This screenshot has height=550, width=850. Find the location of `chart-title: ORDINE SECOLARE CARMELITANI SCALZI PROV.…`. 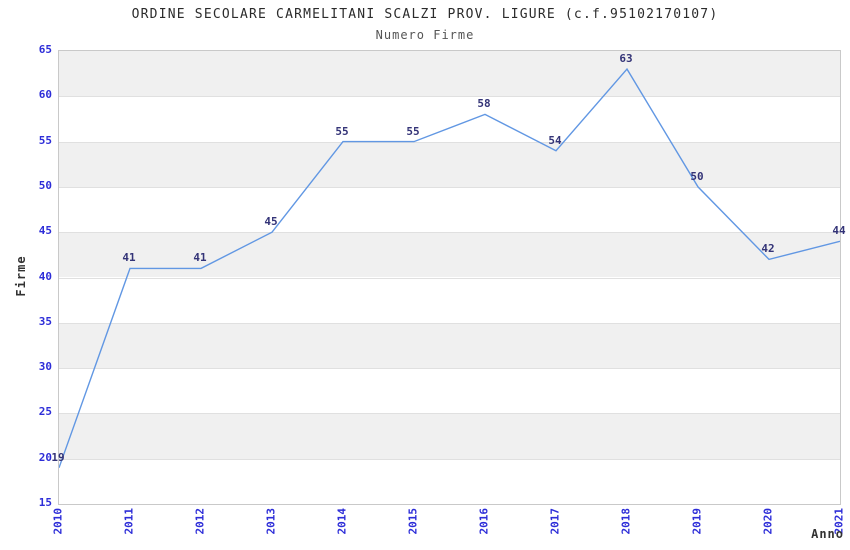

chart-title: ORDINE SECOLARE CARMELITANI SCALZI PROV.… is located at coordinates (425, 14).